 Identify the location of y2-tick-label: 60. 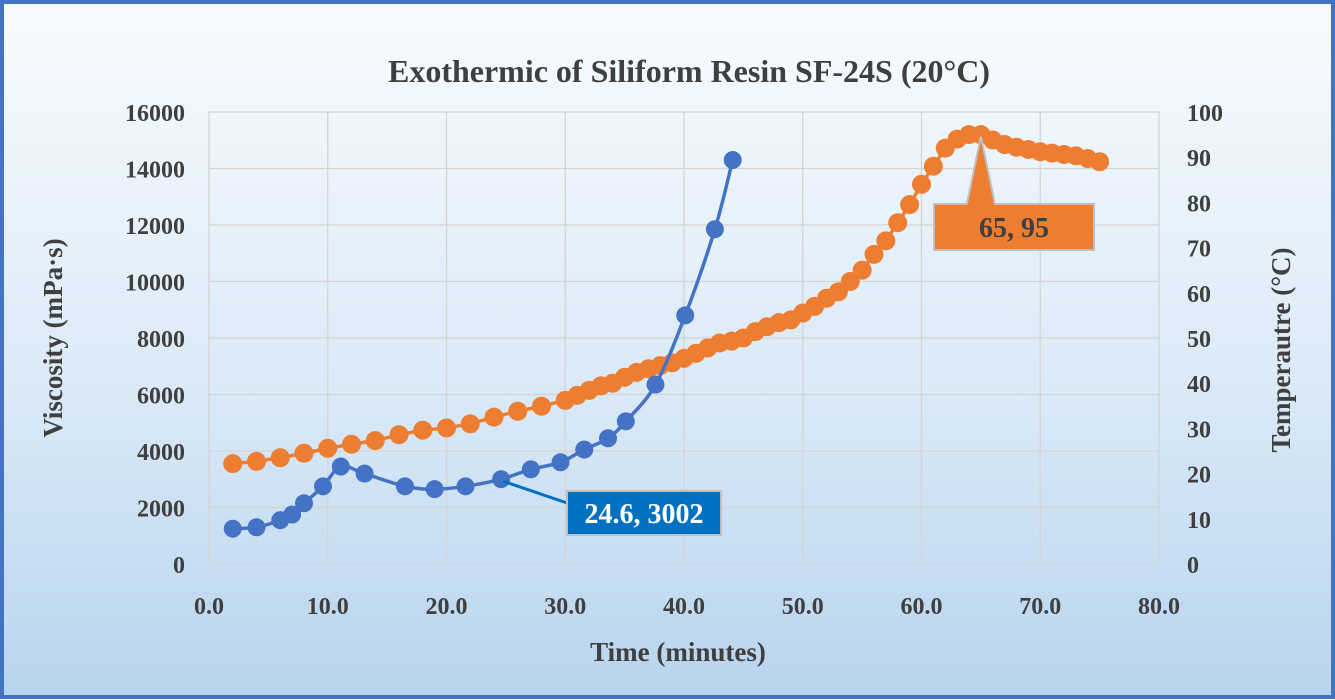
(1199, 295).